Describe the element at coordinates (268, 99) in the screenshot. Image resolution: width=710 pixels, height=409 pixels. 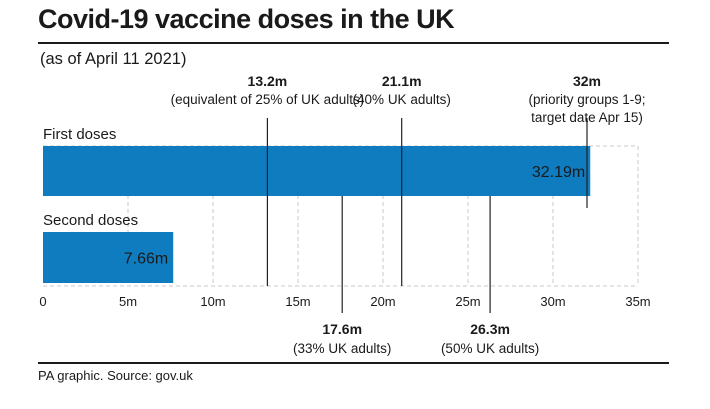
I see `marker-note-label: (equivalent of 25% of UK adults)` at that location.